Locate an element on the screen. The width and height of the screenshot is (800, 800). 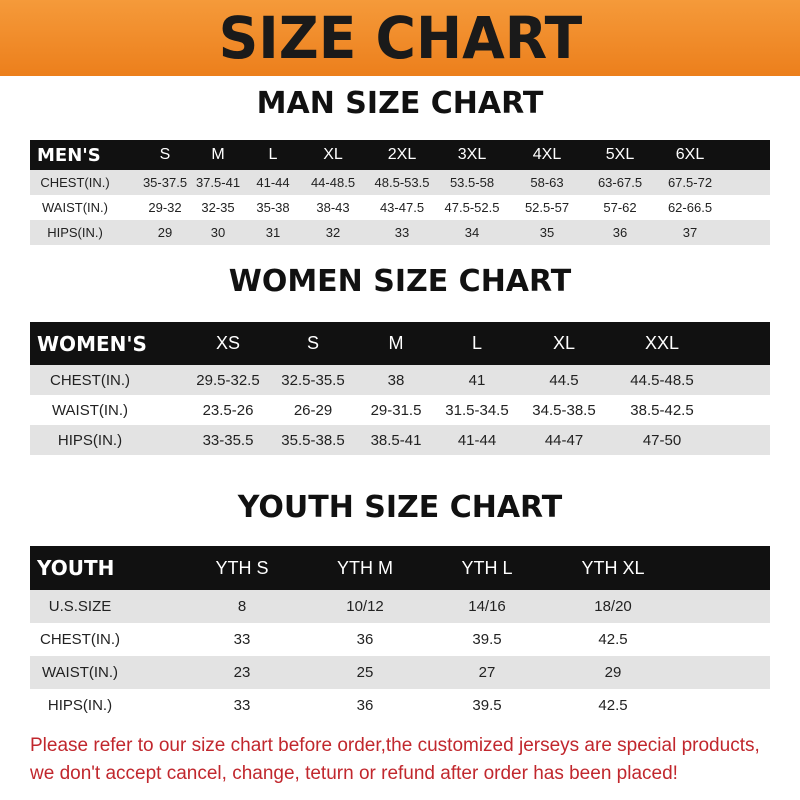
table-cell: 52.5-57 is located at coordinates (547, 207).